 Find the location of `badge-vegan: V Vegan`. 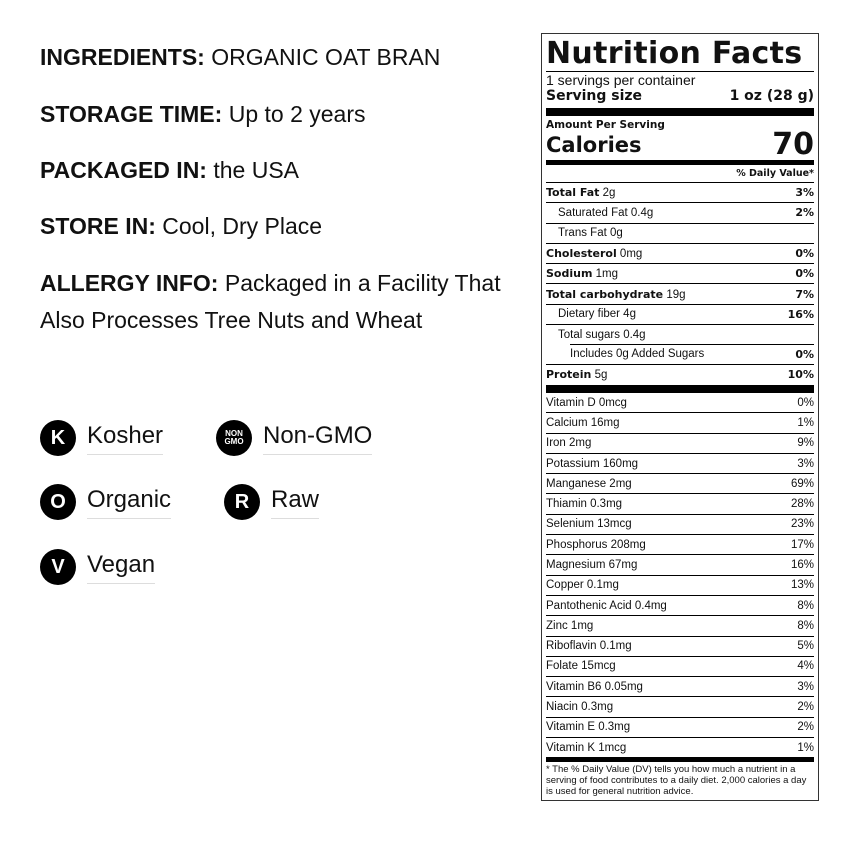

badge-vegan: V Vegan is located at coordinates (98, 567).